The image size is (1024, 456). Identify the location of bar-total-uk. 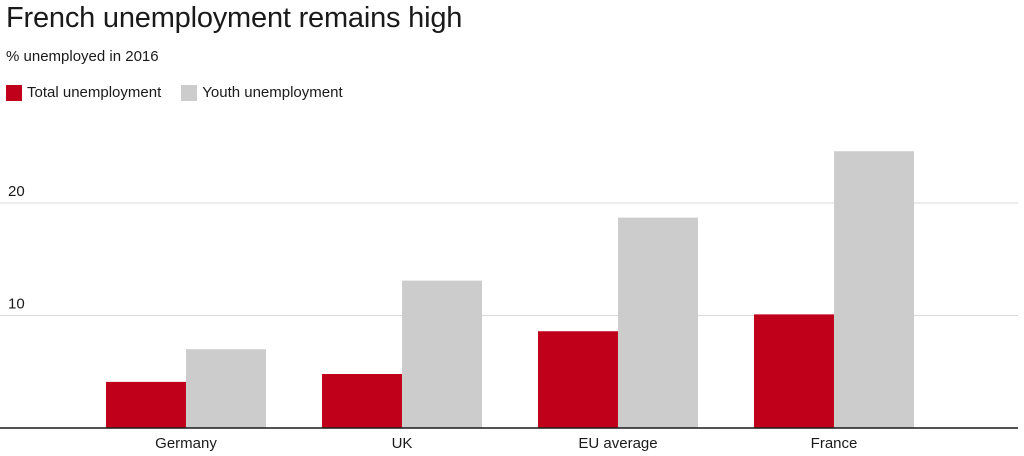
(362, 401).